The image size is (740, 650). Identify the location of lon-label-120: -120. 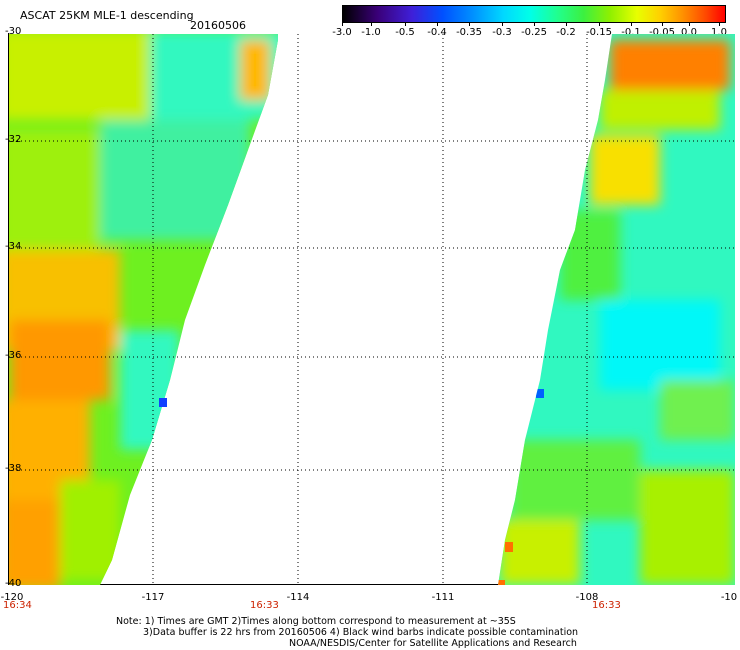
(12, 597).